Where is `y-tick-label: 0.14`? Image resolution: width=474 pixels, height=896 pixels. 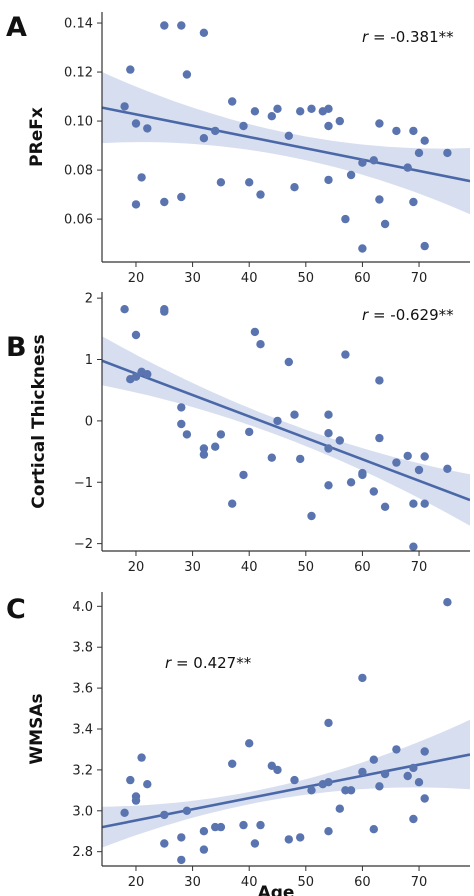 y-tick-label: 0.14 is located at coordinates (78, 24).